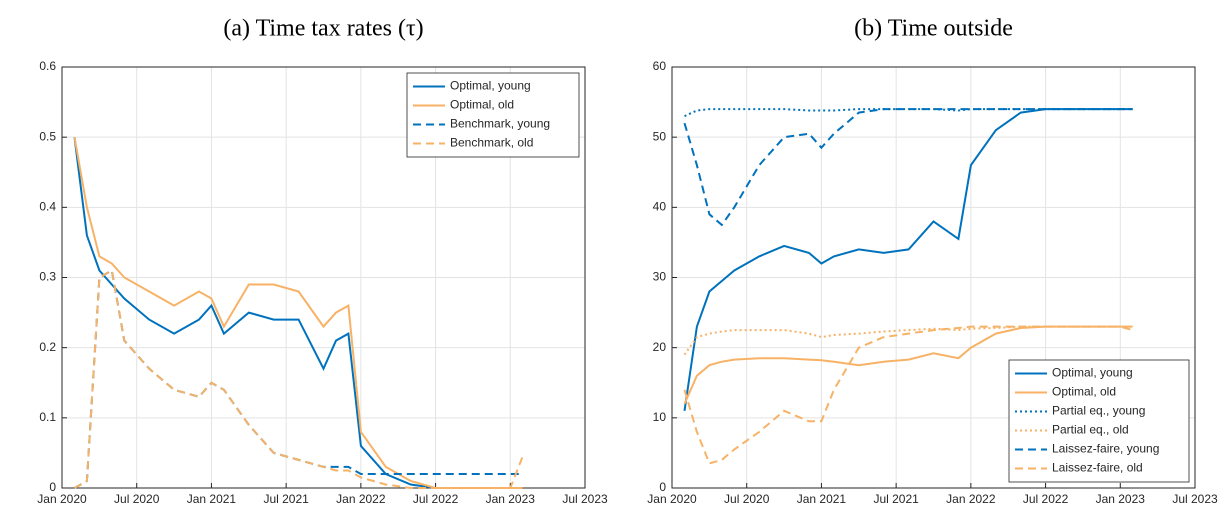 This screenshot has height=510, width=1228. I want to click on legend-label: Partial eq., old, so click(1090, 430).